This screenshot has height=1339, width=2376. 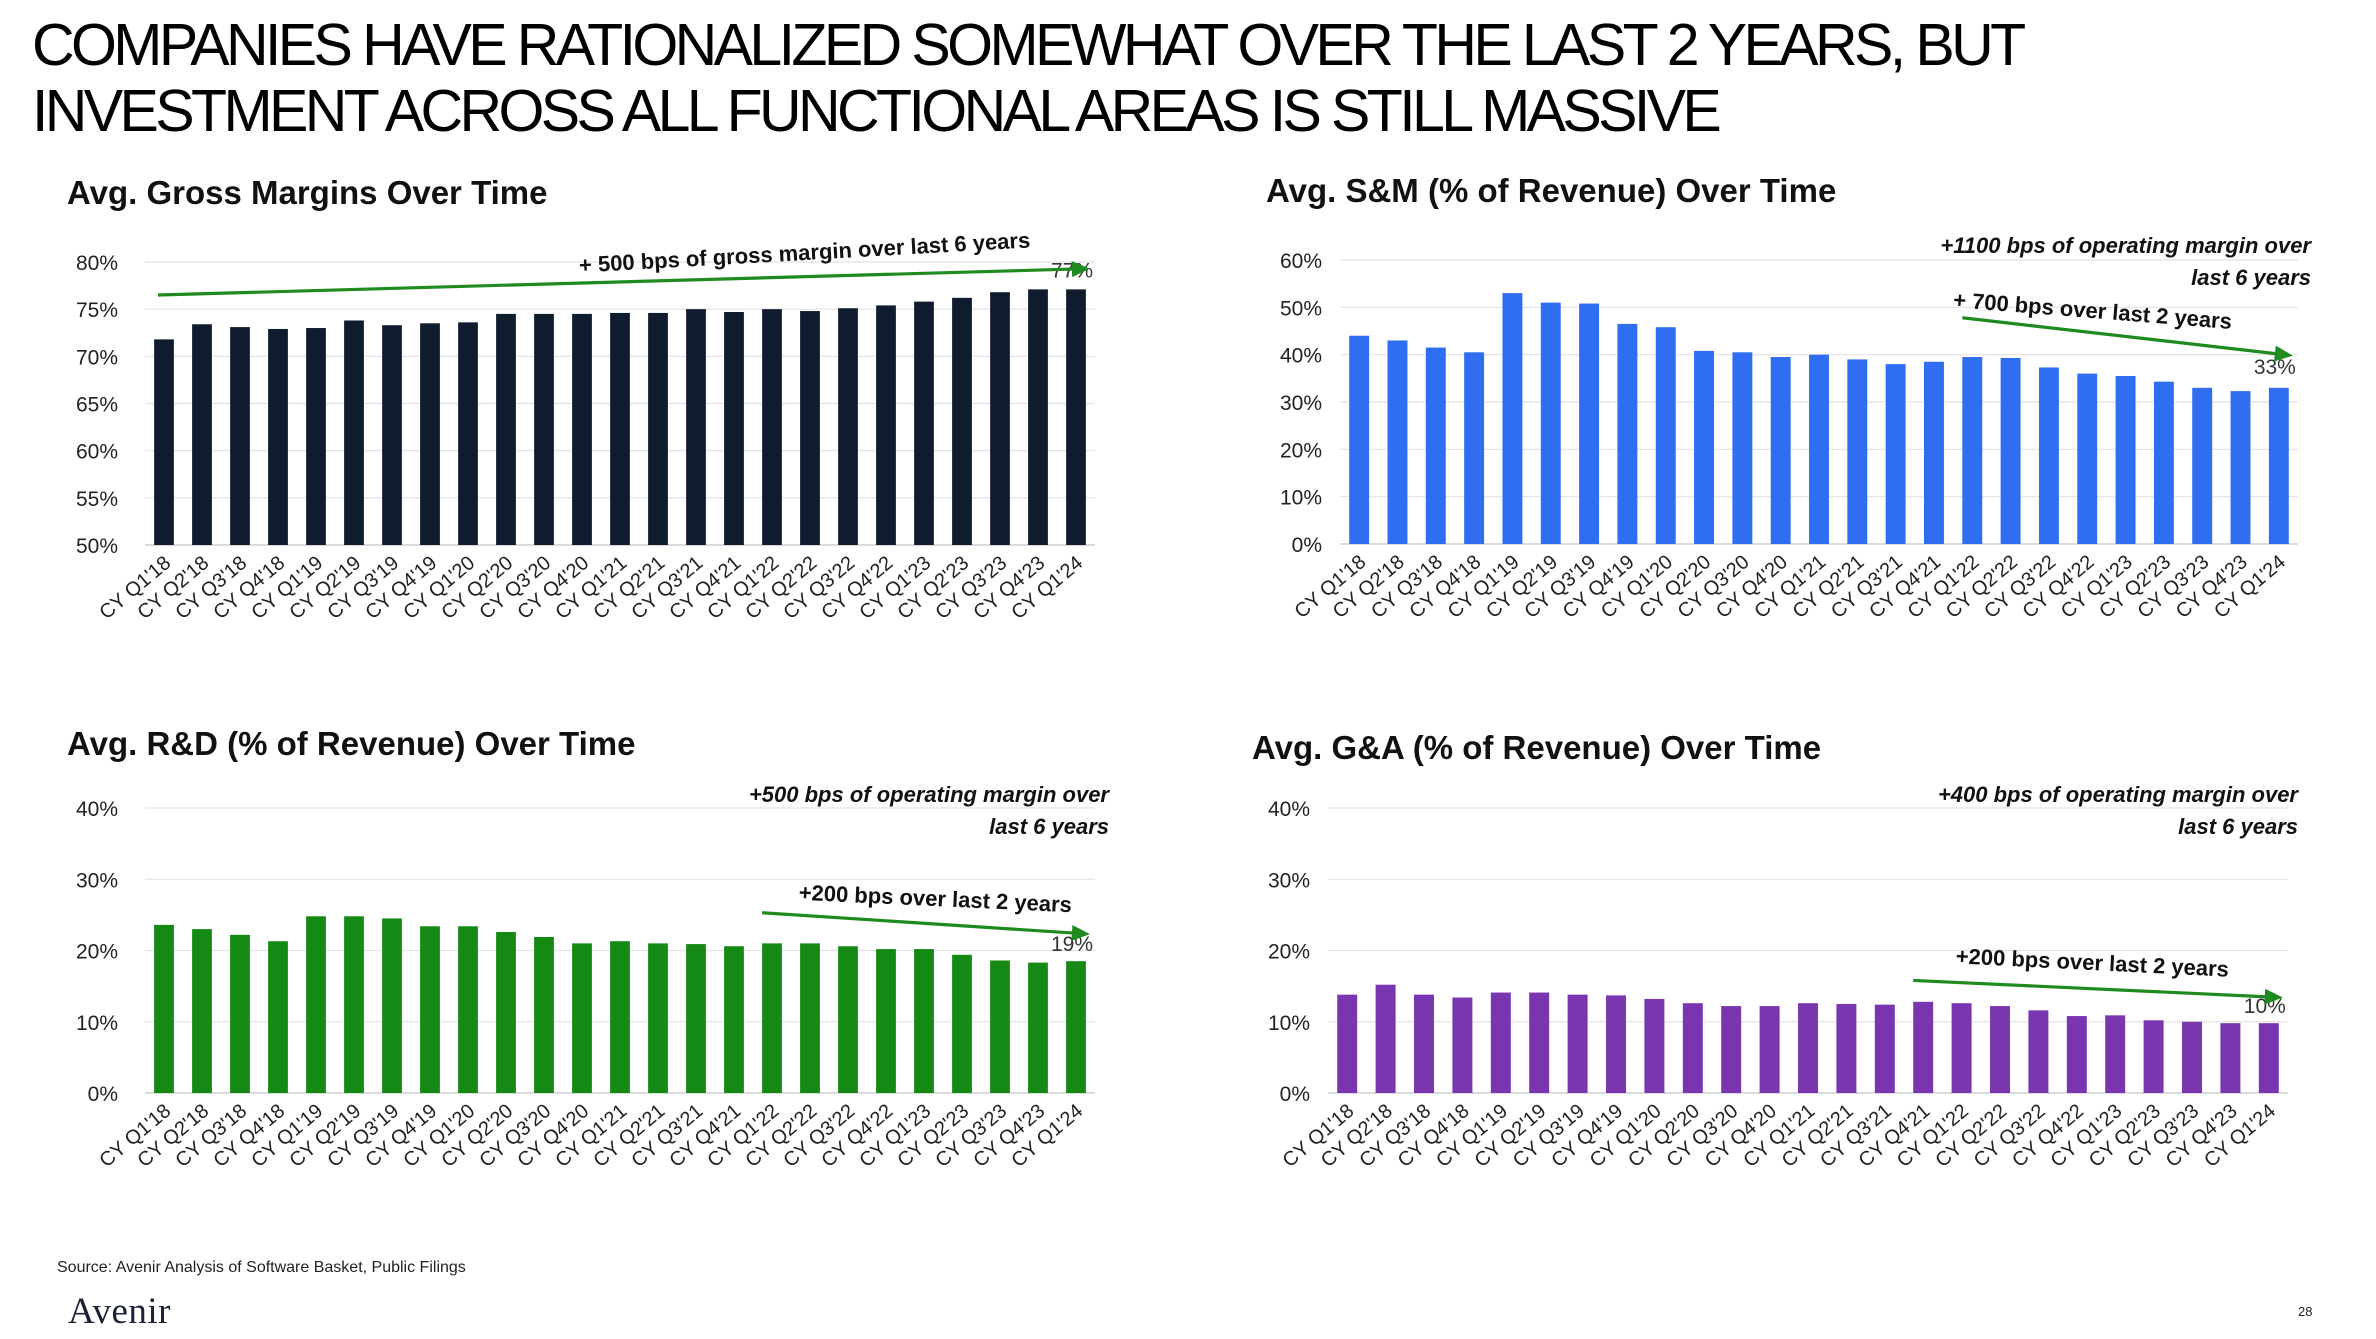 I want to click on sales-marketing-last-value-label: 33%, so click(x=2275, y=367).